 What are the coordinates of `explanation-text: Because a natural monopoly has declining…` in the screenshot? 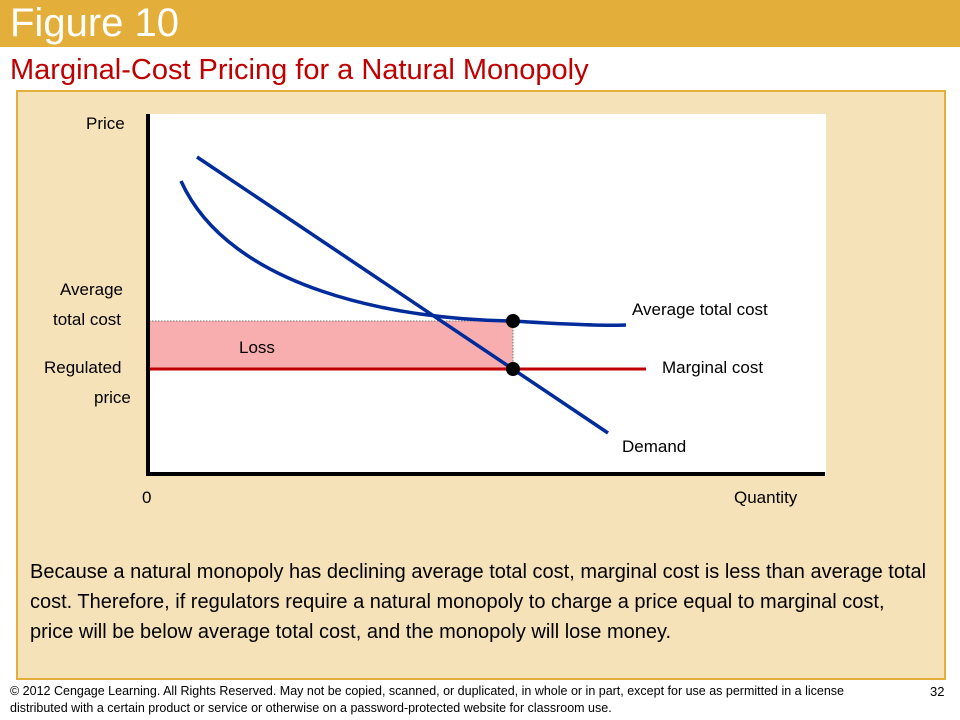 It's located at (478, 602).